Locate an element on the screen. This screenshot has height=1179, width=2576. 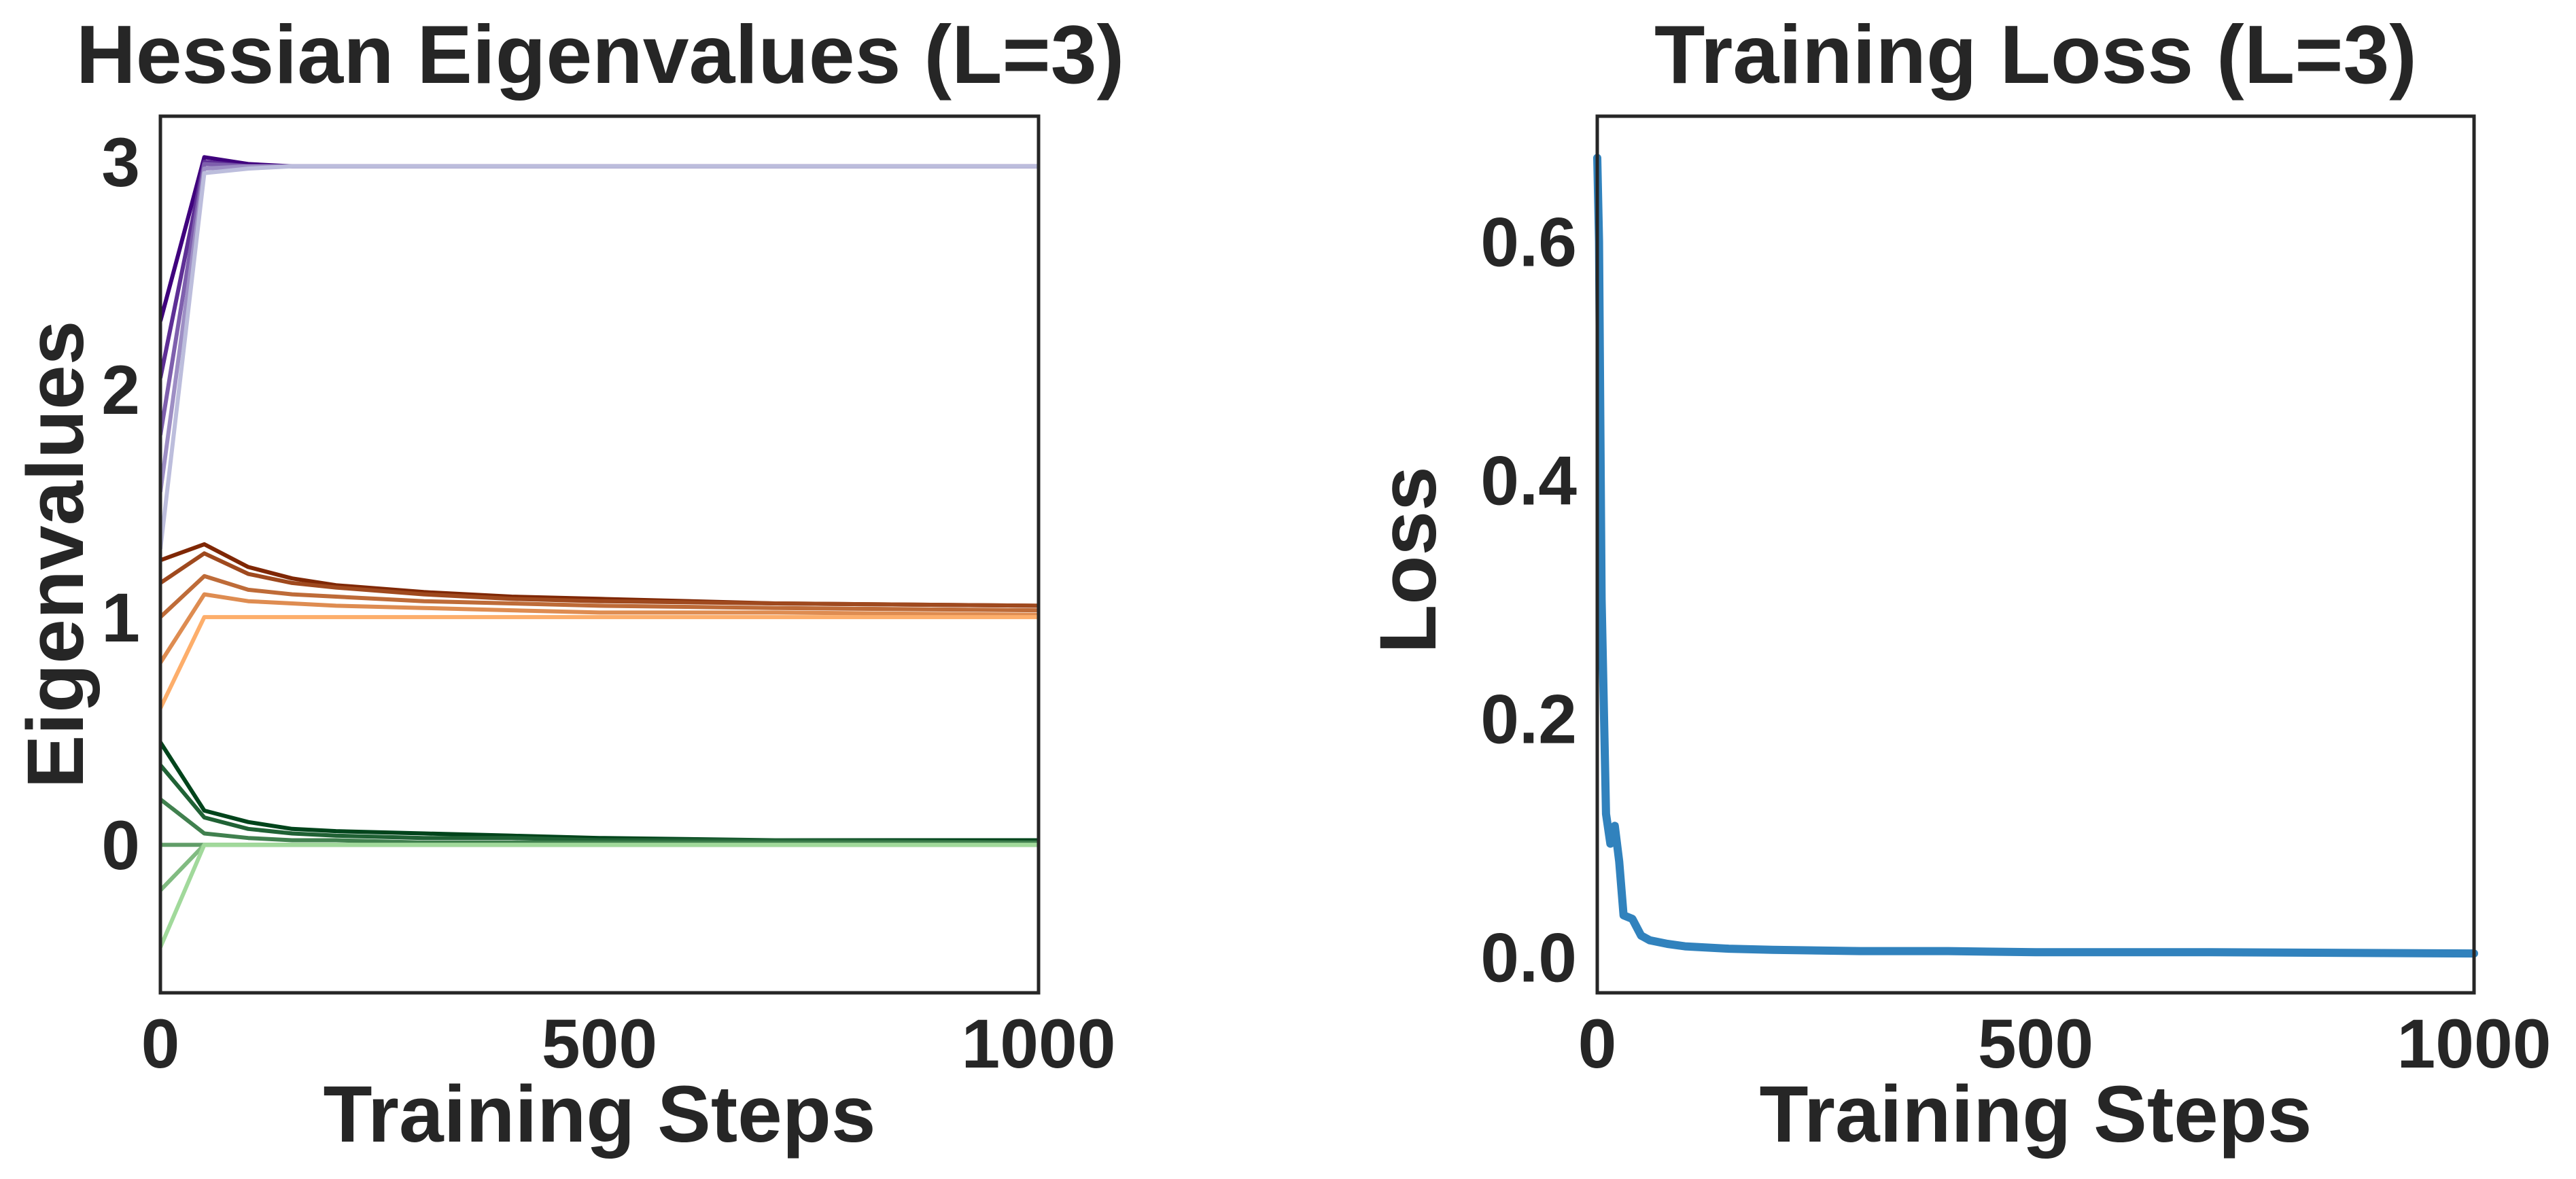
loss-y-tick-label: 0.0 is located at coordinates (1528, 958).